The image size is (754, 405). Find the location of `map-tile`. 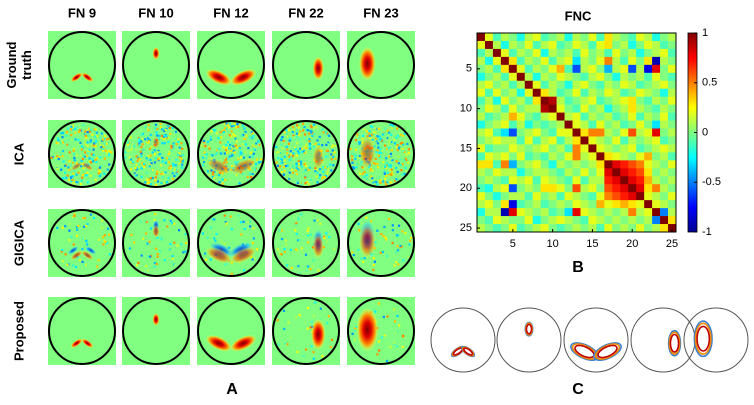

map-tile is located at coordinates (231, 65).